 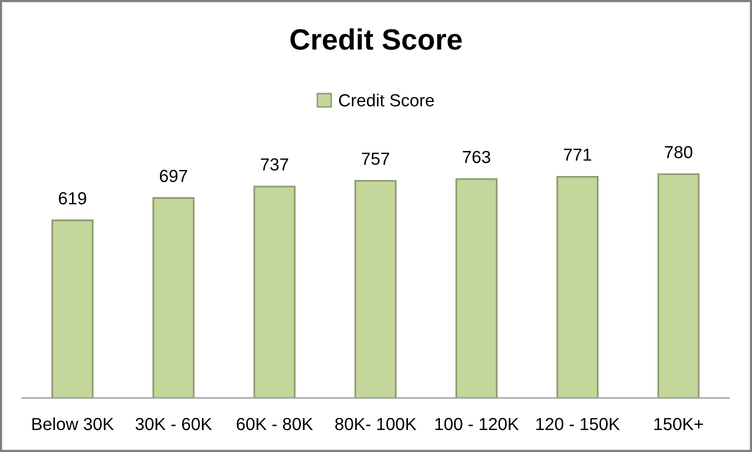 I want to click on x-tick-label: 100 - 120K, so click(x=477, y=424).